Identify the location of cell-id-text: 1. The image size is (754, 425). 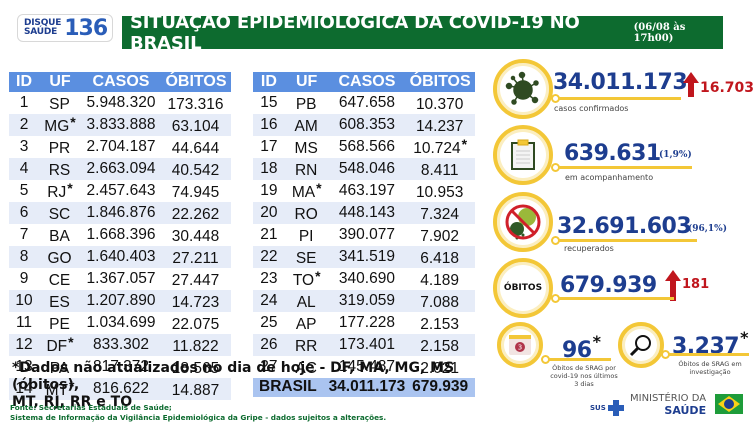
(24, 102).